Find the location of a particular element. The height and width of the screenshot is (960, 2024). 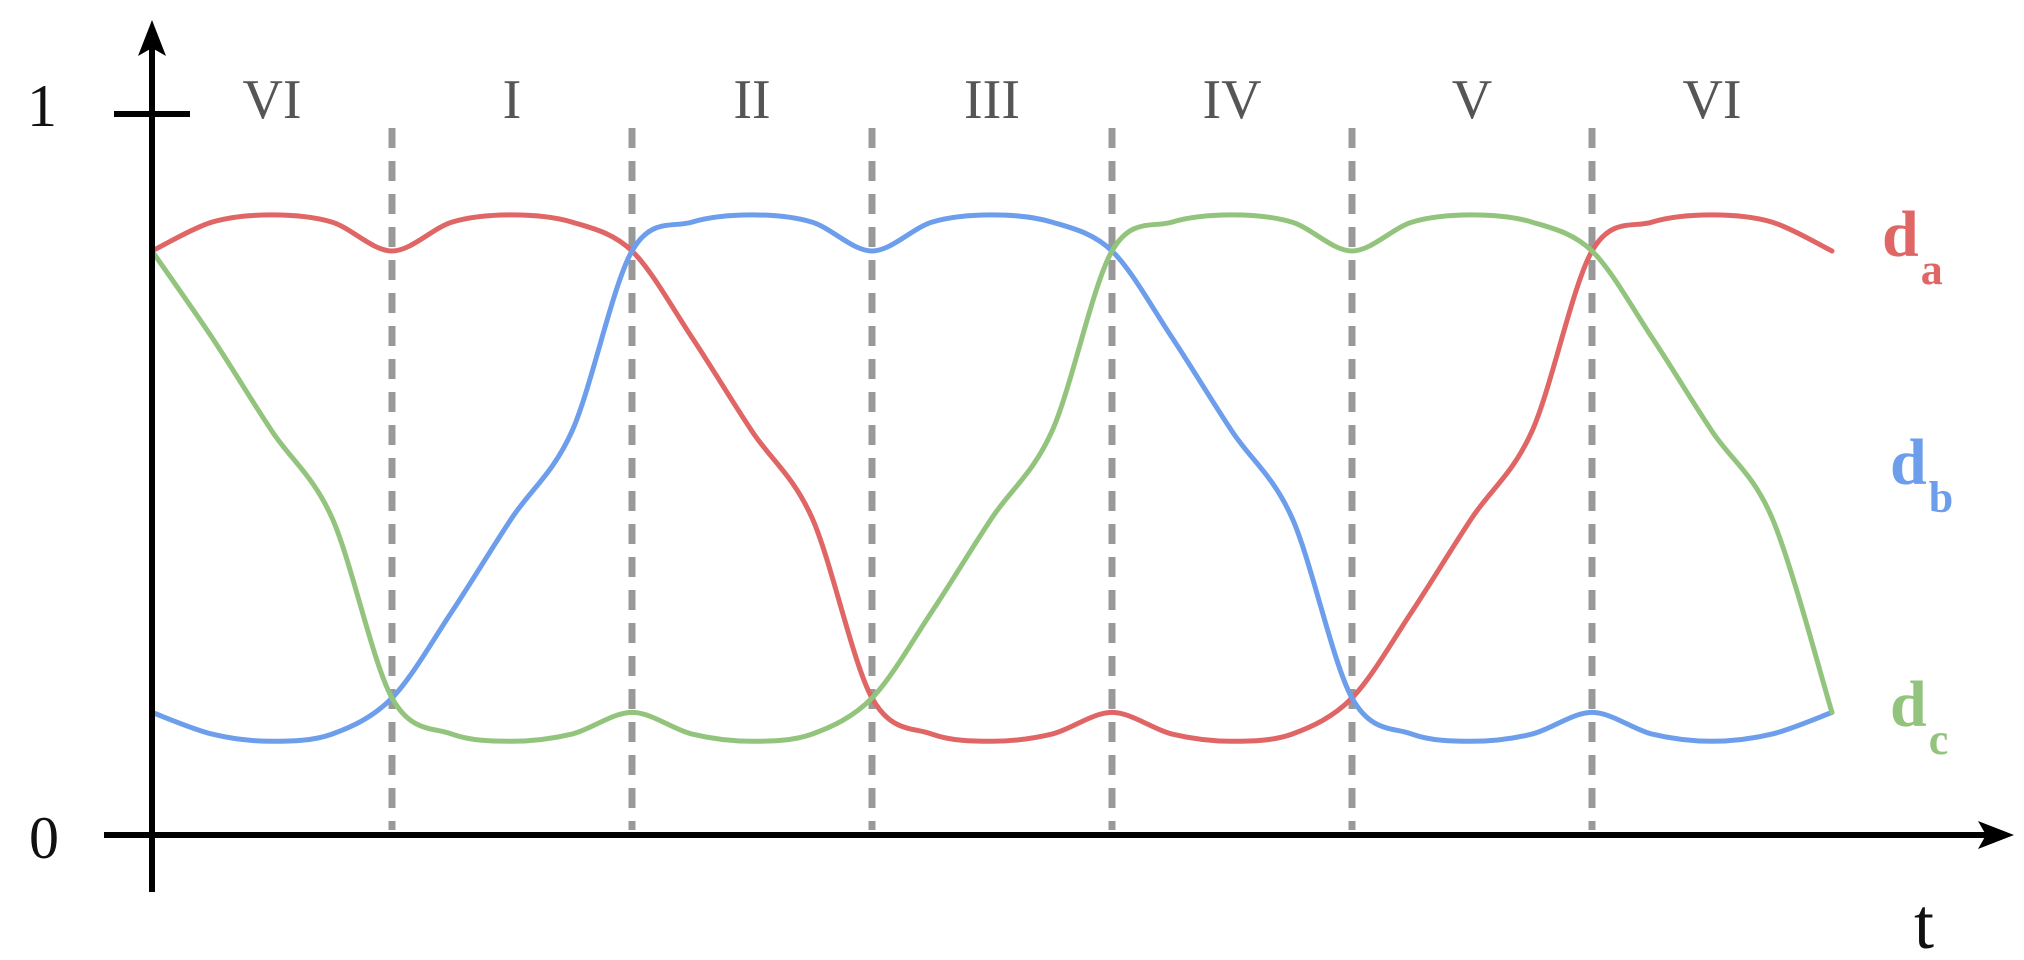

y-tick-label-0: 0 is located at coordinates (44, 838).